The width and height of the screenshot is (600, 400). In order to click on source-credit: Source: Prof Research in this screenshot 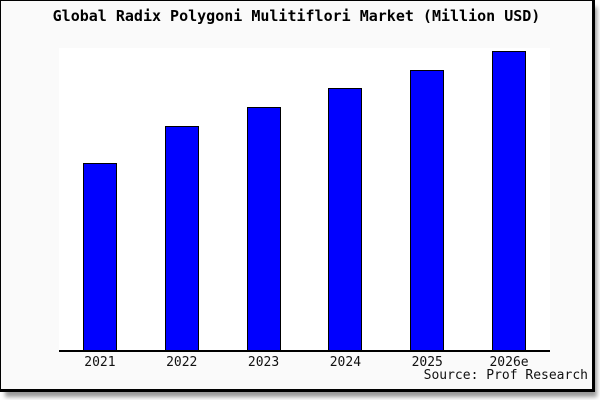, I will do `click(505, 375)`.